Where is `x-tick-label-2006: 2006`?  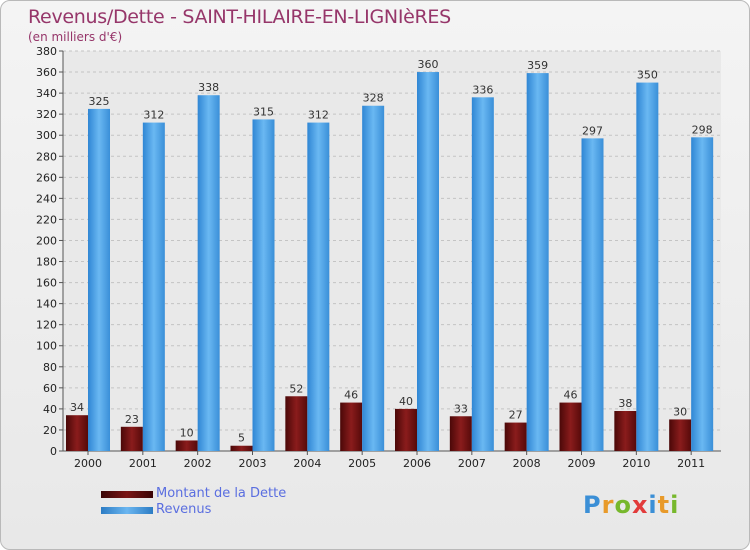
x-tick-label-2006: 2006 is located at coordinates (417, 463).